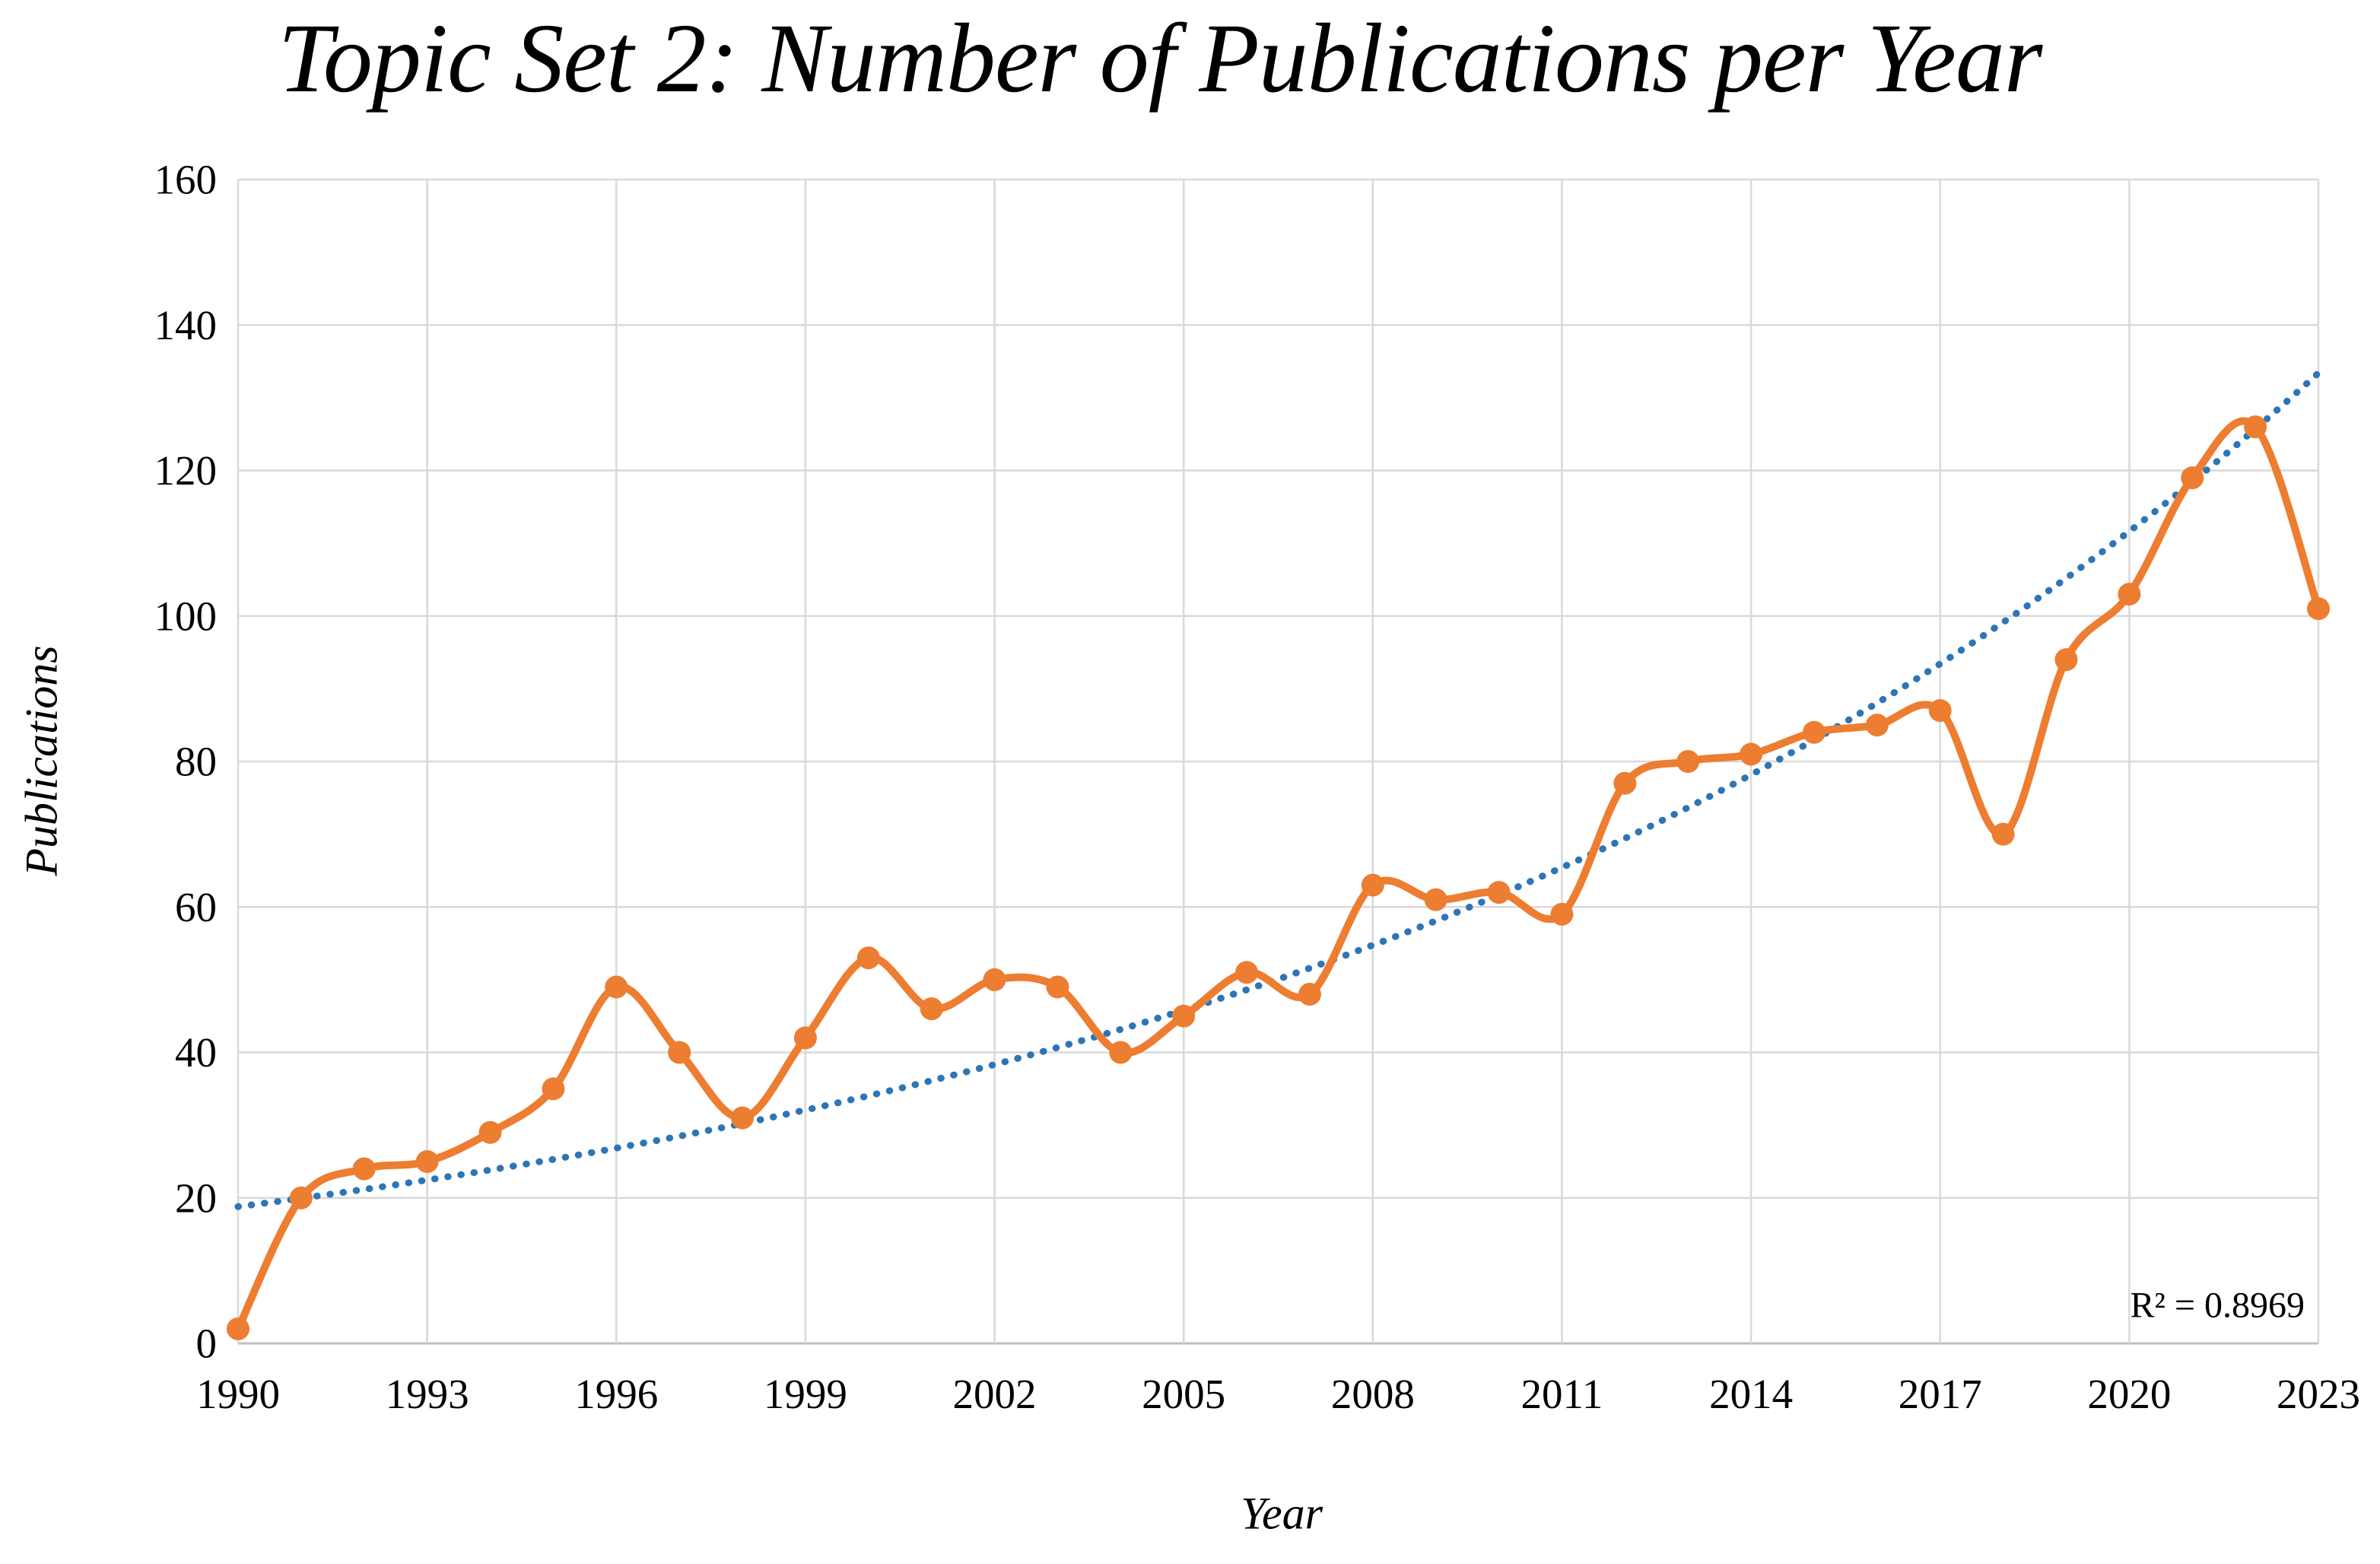 This screenshot has width=2380, height=1564. Describe the element at coordinates (207, 1344) in the screenshot. I see `y-tick-label: 0` at that location.